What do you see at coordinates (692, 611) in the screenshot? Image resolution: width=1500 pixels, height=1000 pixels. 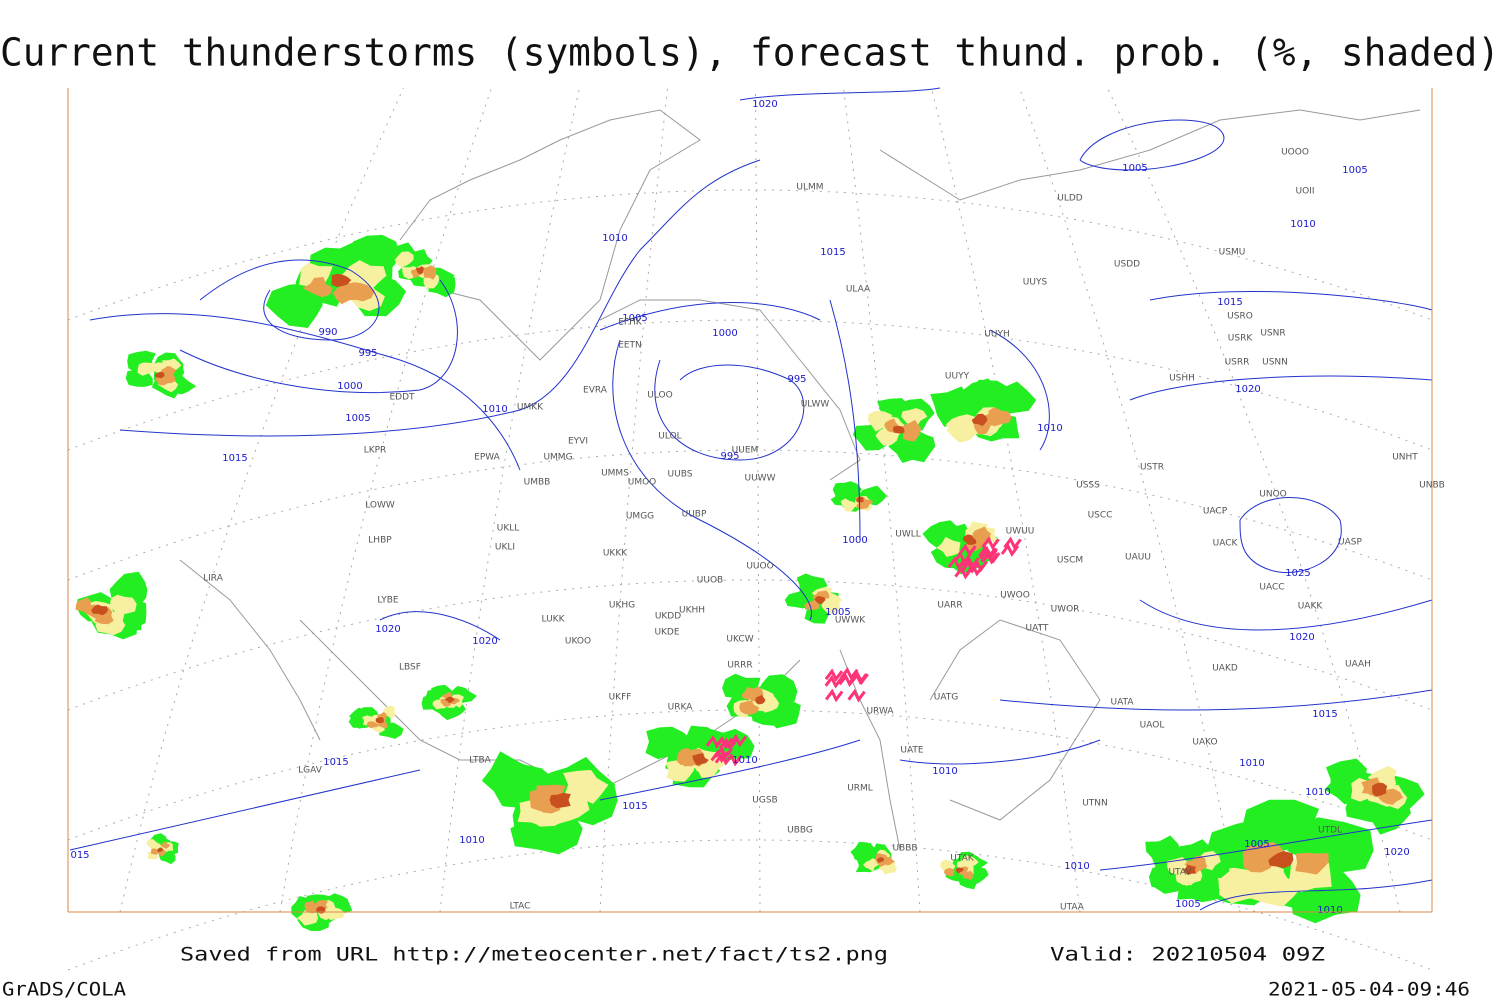 I see `station-code: UKHH` at bounding box center [692, 611].